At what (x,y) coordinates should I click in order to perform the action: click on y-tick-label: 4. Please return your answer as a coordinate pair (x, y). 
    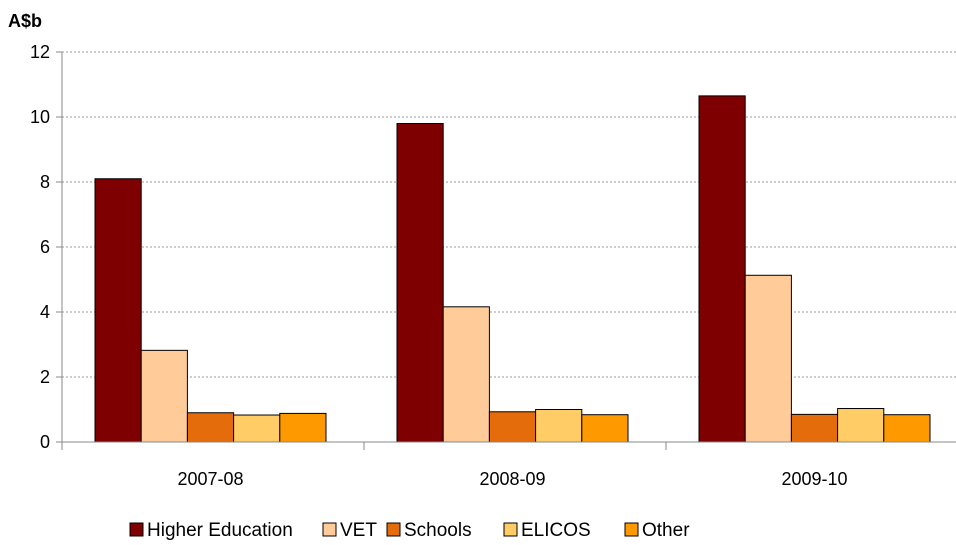
    Looking at the image, I should click on (45, 312).